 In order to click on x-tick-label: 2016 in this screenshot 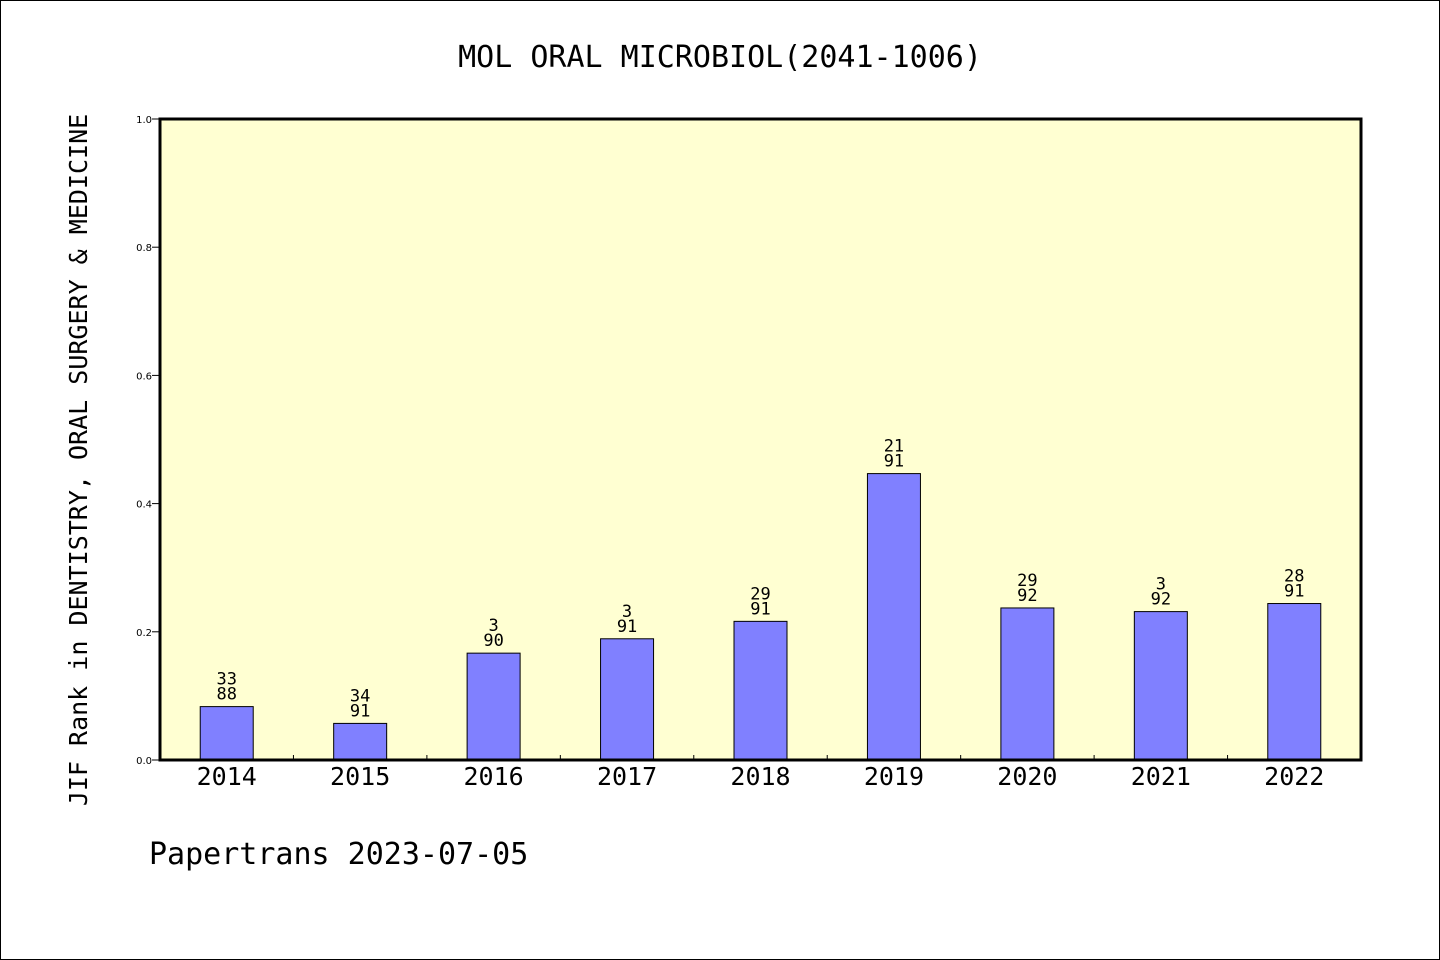, I will do `click(494, 776)`.